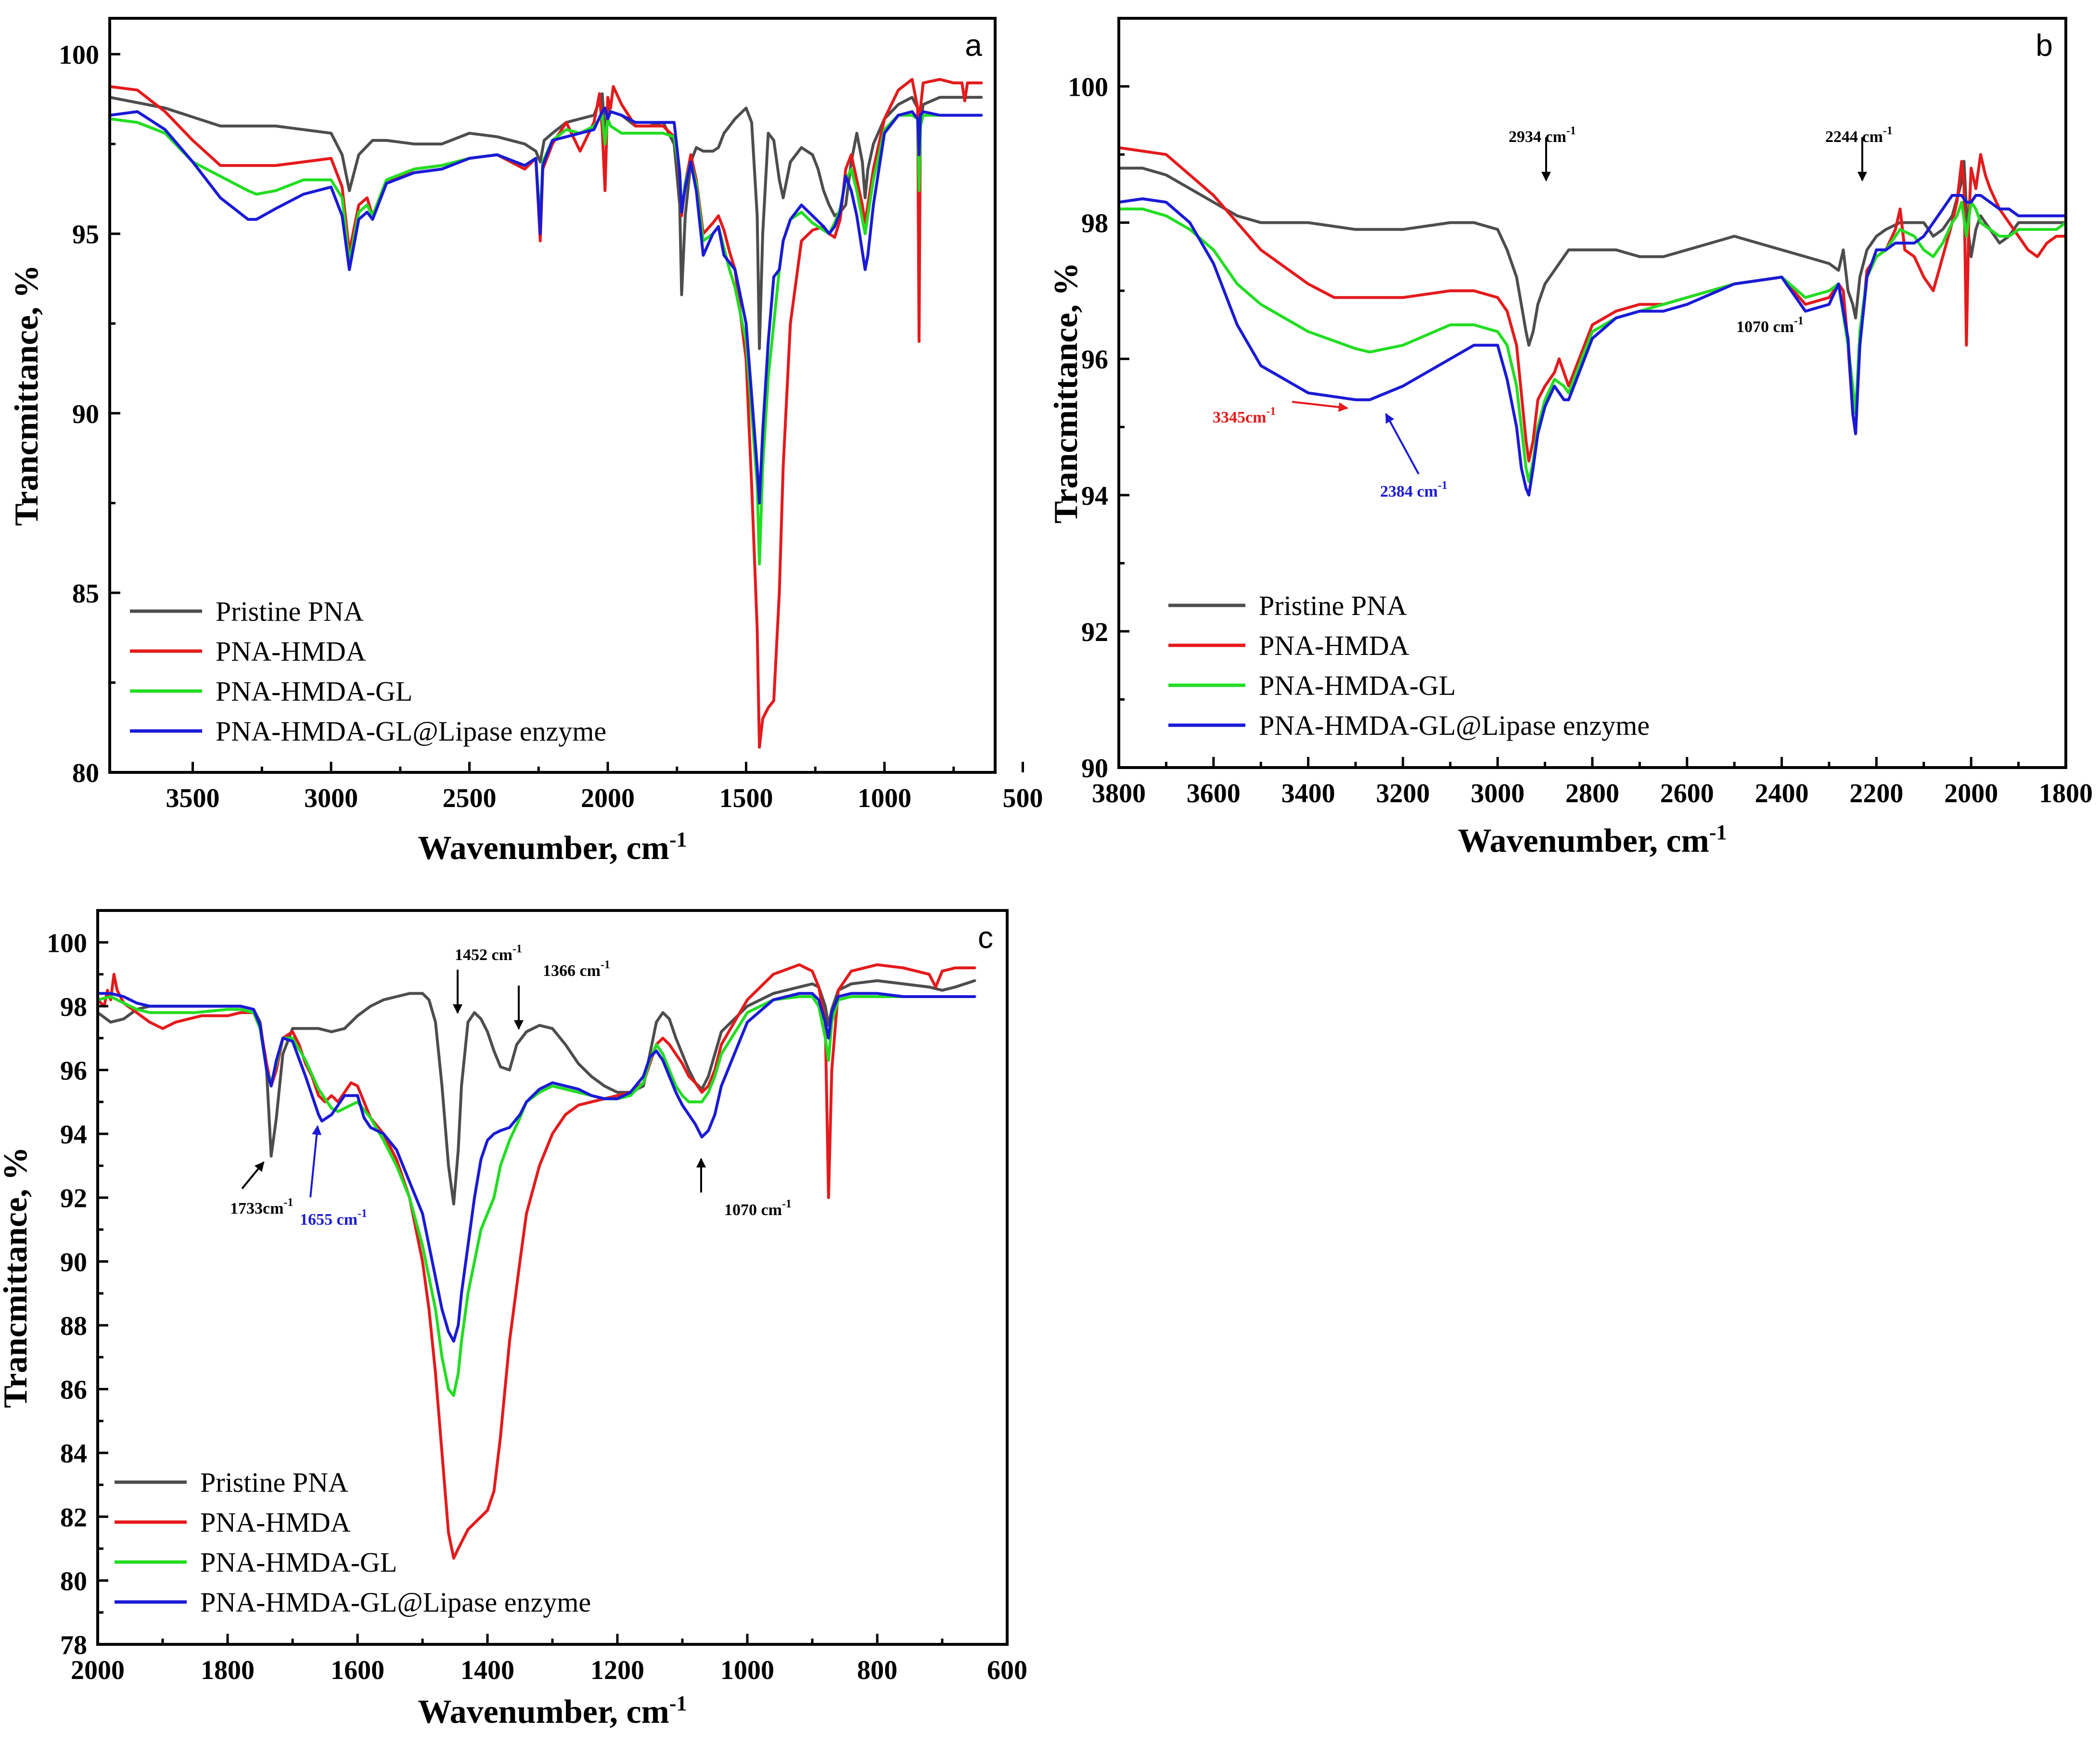 Image resolution: width=2100 pixels, height=1743 pixels. Describe the element at coordinates (1859, 135) in the screenshot. I see `annotation-label: 2244 cm-1` at that location.